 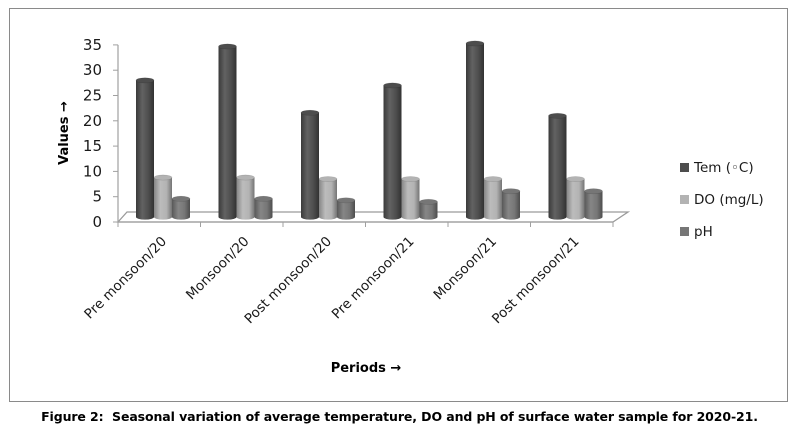 I want to click on y-tick-label: 35, so click(x=92, y=45).